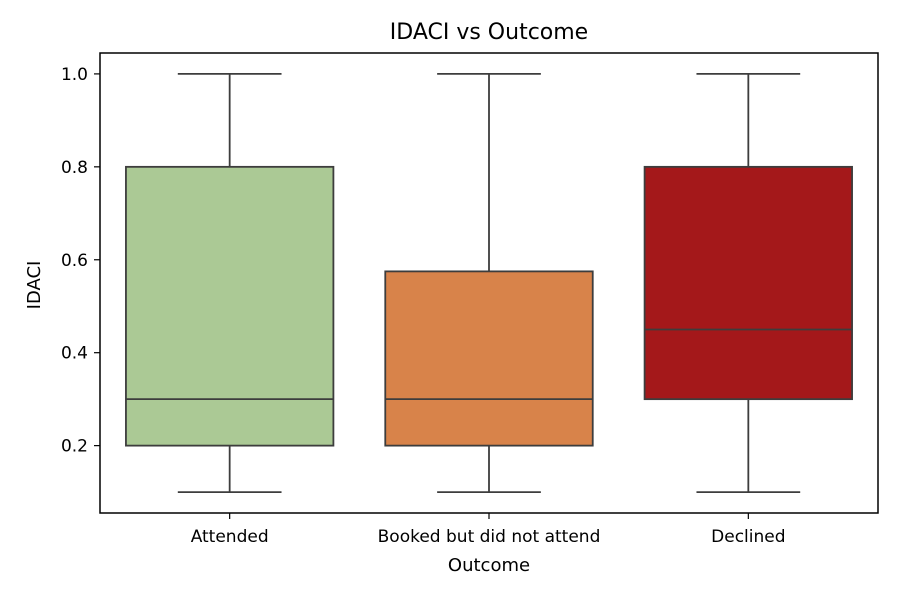 The image size is (900, 600). What do you see at coordinates (74, 447) in the screenshot?
I see `y-tick-label: 0.2` at bounding box center [74, 447].